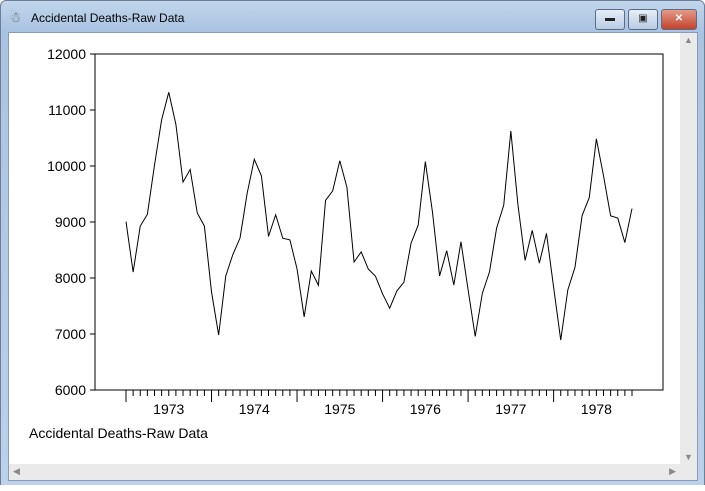 The width and height of the screenshot is (705, 491). What do you see at coordinates (118, 433) in the screenshot?
I see `chart-caption: Accidental Deaths-Raw Data` at bounding box center [118, 433].